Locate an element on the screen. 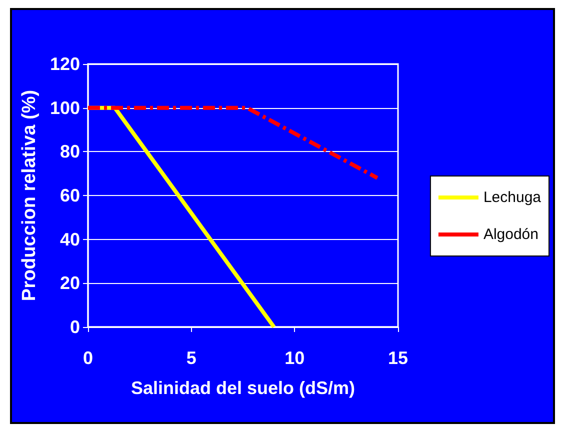  y-tick-label: 80 is located at coordinates (70, 152).